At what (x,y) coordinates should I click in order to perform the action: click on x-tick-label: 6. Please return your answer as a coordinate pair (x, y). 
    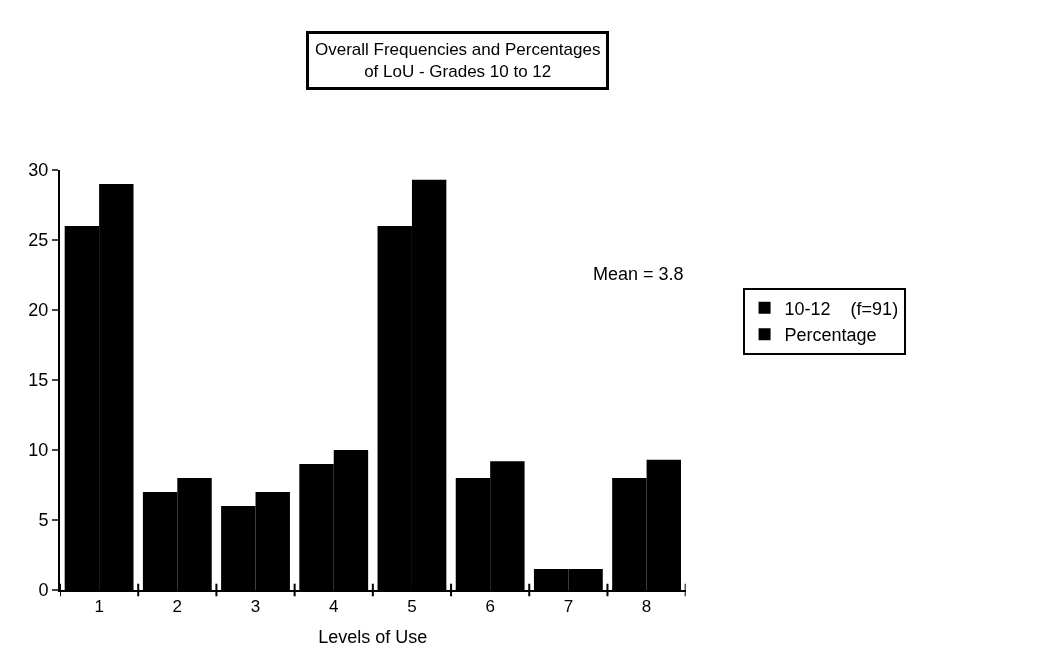
    Looking at the image, I should click on (490, 607).